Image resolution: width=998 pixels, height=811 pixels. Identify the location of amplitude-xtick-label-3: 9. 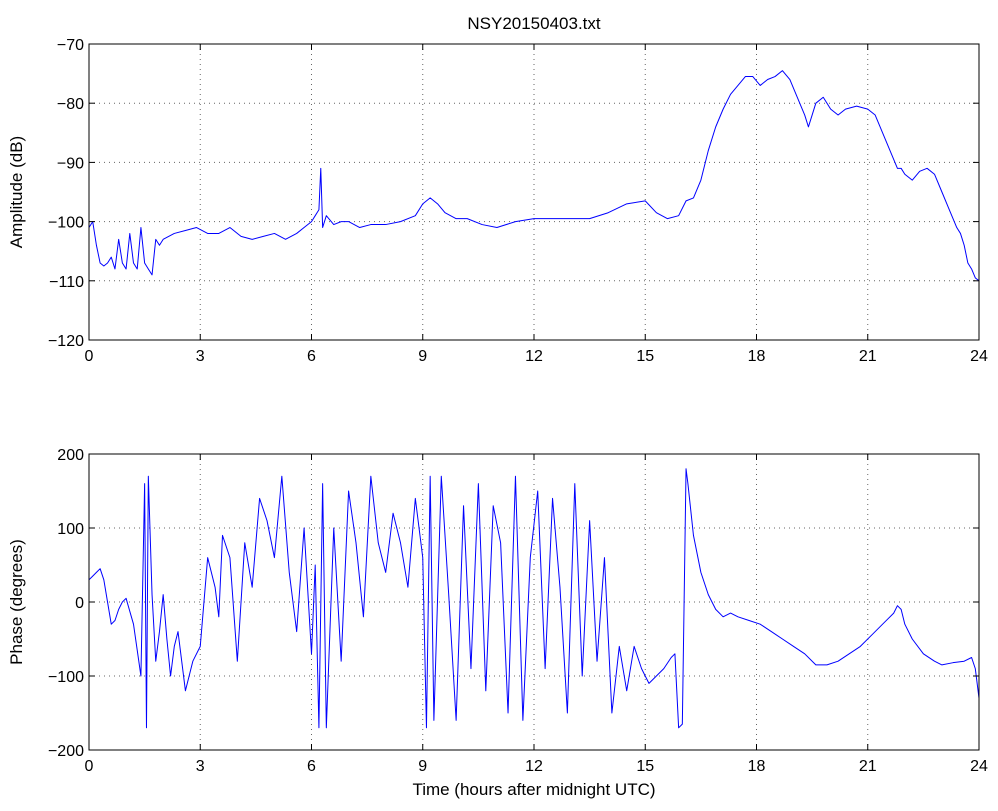
(422, 356).